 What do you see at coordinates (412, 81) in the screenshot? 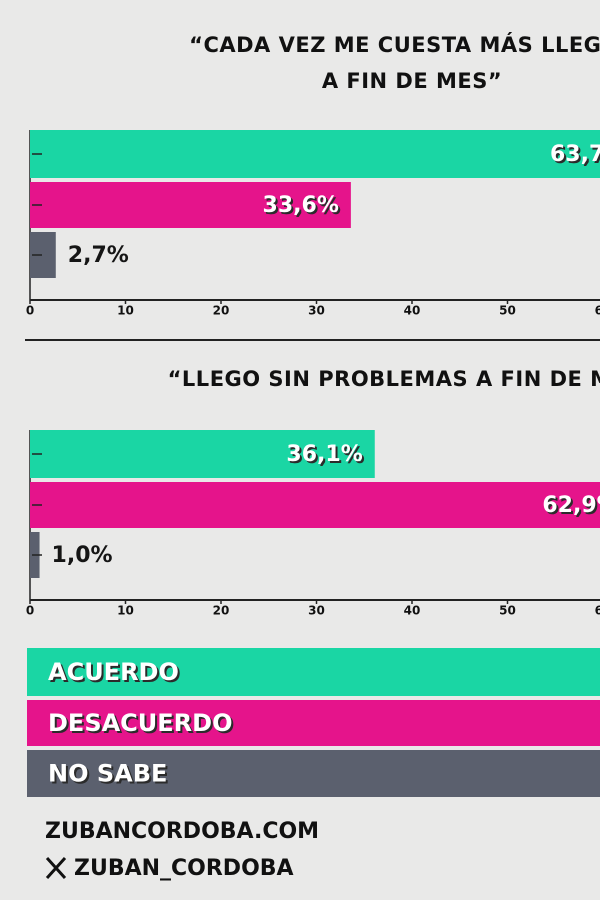
I see `chart-title: A FIN DE MES”` at bounding box center [412, 81].